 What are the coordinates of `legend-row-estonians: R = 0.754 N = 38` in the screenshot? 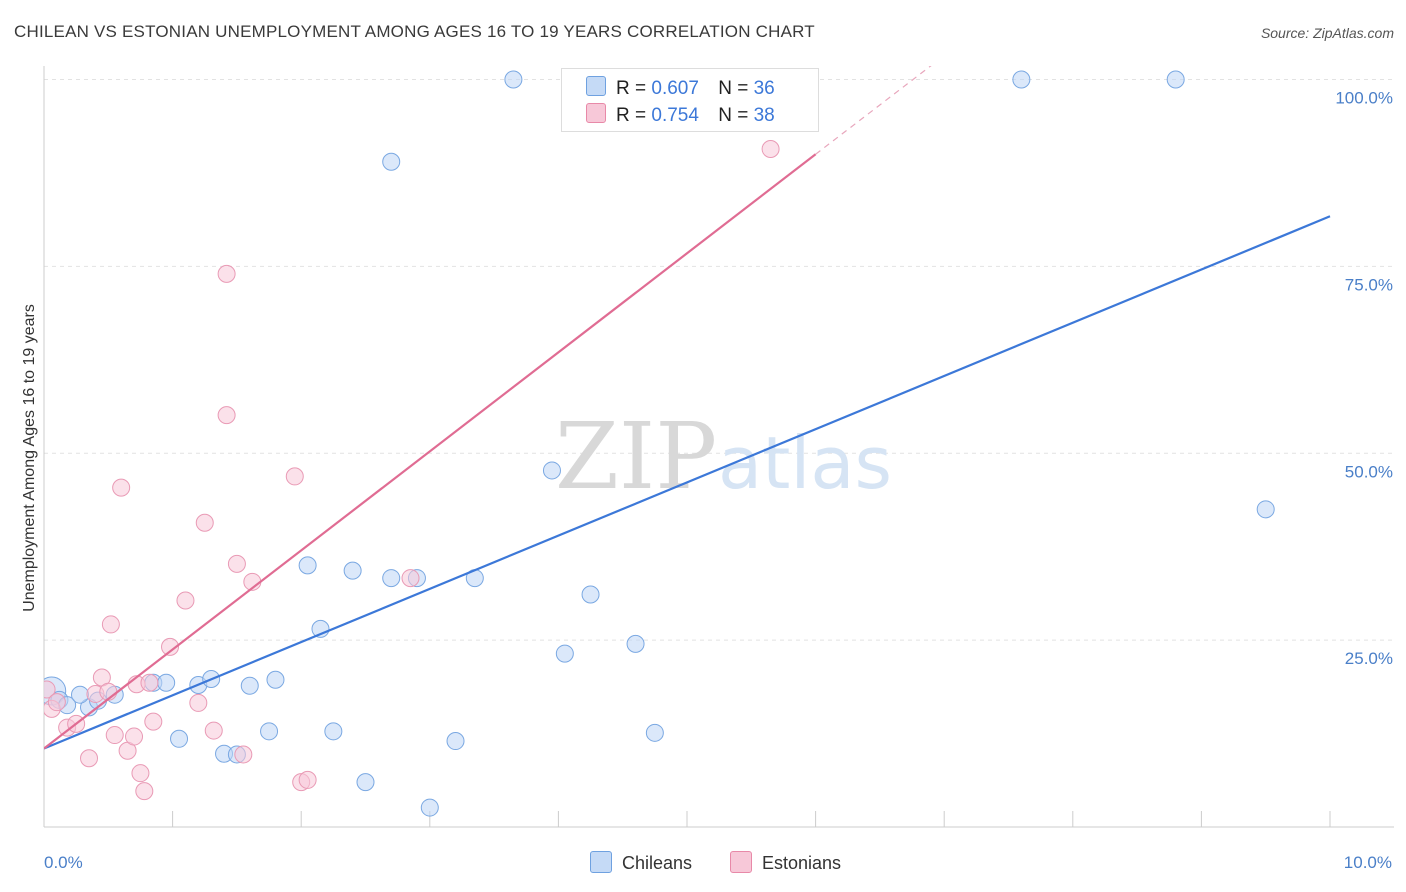 It's located at (680, 115).